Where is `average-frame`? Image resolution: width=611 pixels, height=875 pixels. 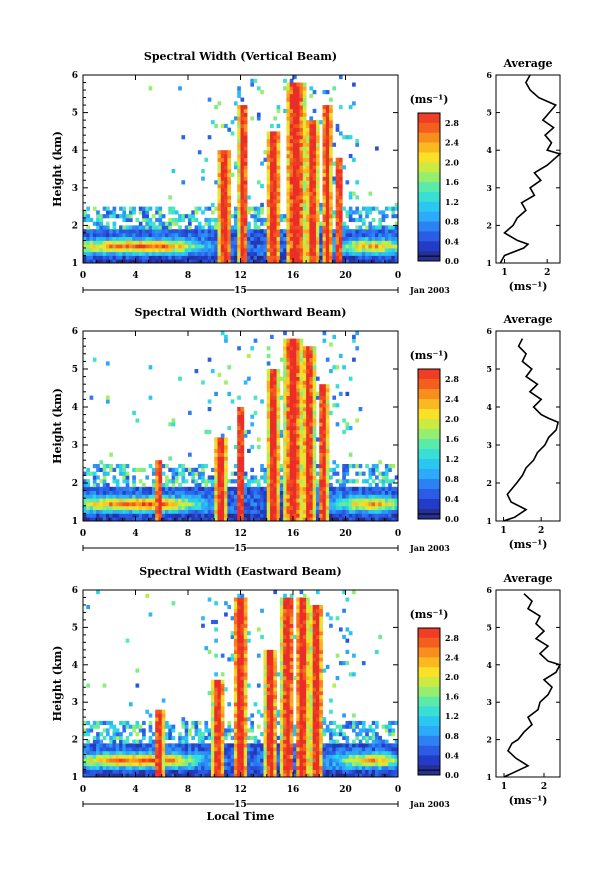
average-frame is located at coordinates (528, 426).